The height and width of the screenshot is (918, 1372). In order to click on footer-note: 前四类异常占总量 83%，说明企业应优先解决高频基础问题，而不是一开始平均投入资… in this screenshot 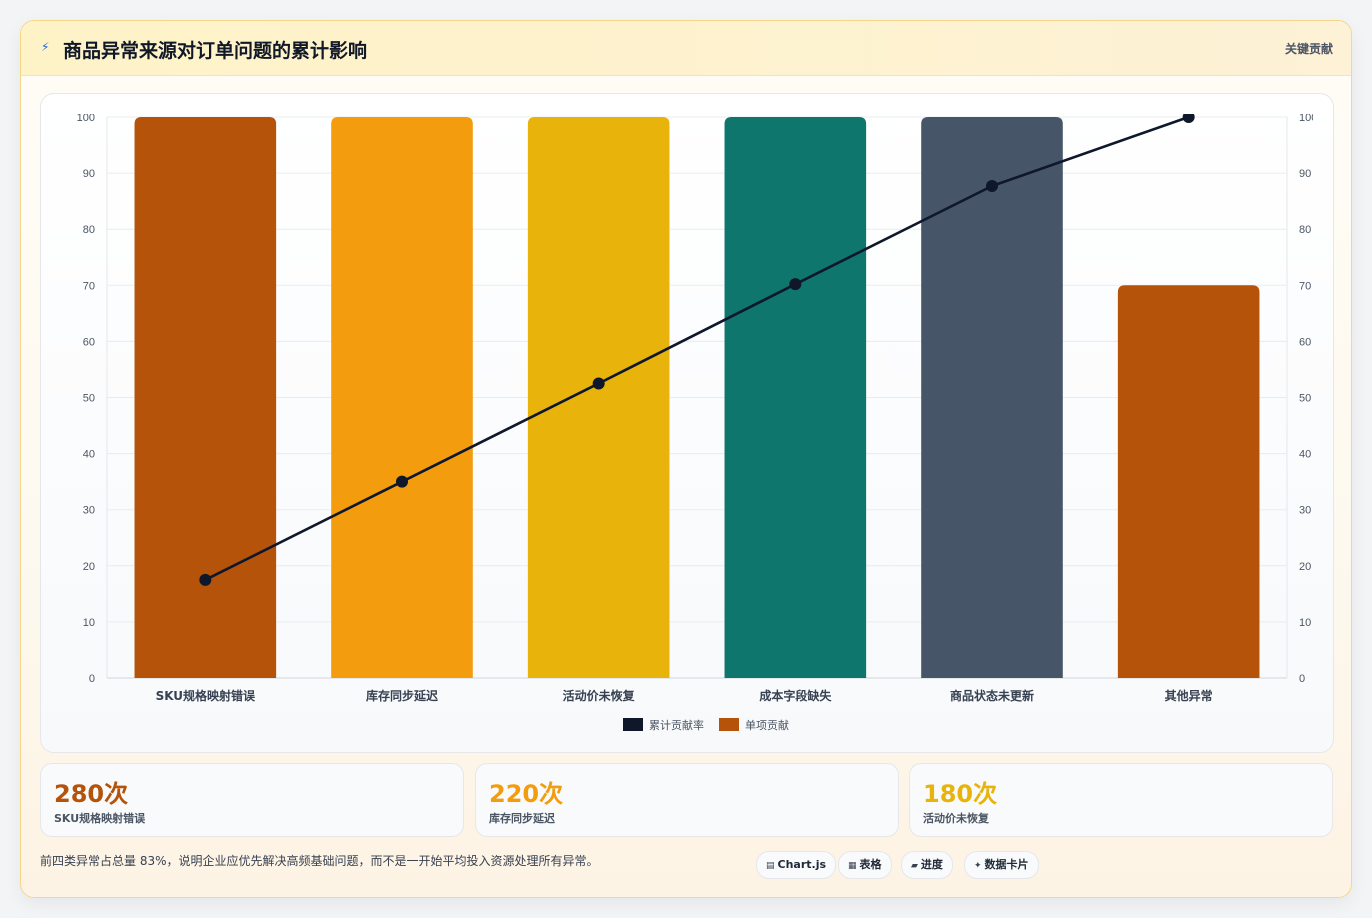, I will do `click(319, 861)`.